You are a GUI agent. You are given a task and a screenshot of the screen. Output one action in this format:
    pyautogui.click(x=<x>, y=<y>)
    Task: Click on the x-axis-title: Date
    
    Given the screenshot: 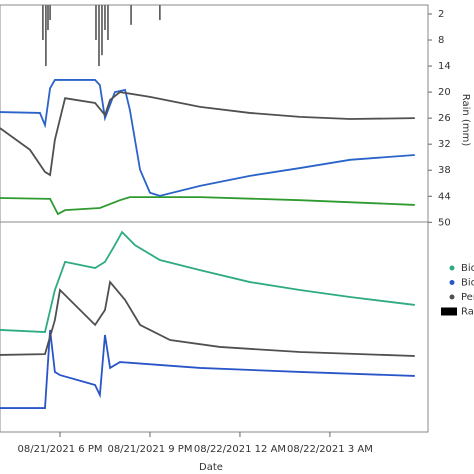 What is the action you would take?
    pyautogui.click(x=211, y=467)
    